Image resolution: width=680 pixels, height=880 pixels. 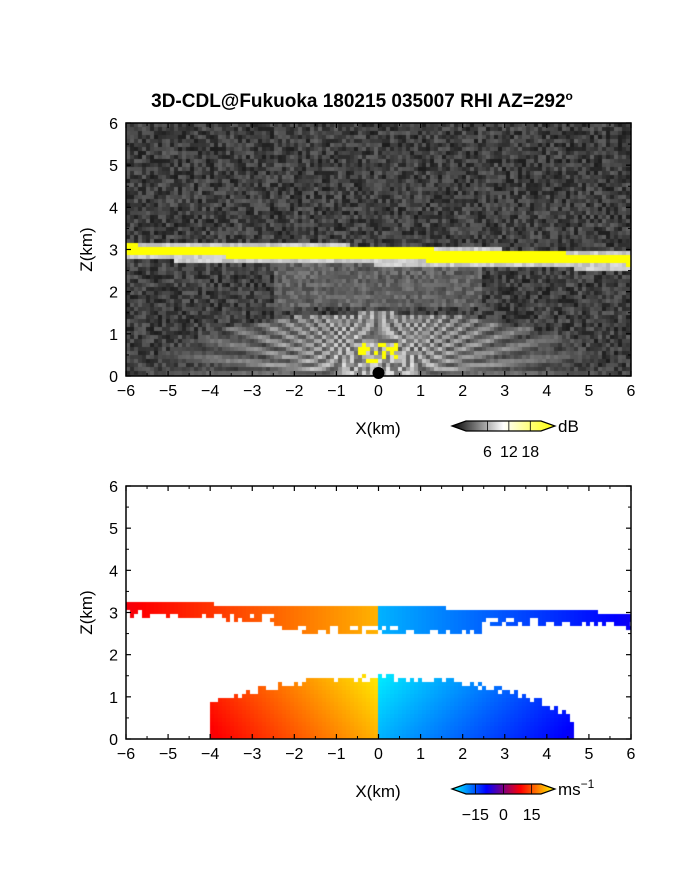 What do you see at coordinates (576, 788) in the screenshot?
I see `colorbar-unit: ms−1` at bounding box center [576, 788].